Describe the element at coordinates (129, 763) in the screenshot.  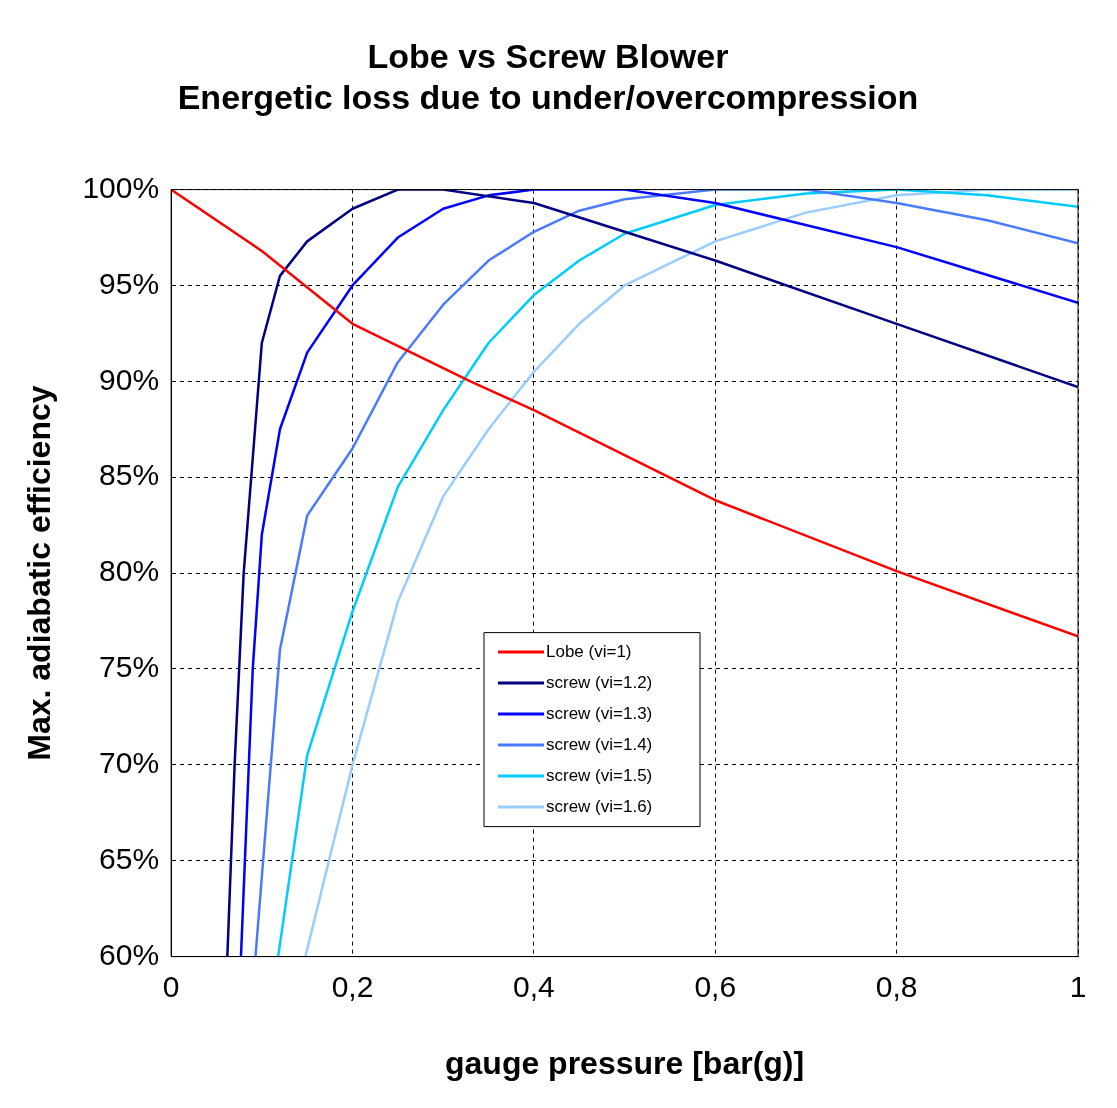
I see `y-tick-label: 70%` at that location.